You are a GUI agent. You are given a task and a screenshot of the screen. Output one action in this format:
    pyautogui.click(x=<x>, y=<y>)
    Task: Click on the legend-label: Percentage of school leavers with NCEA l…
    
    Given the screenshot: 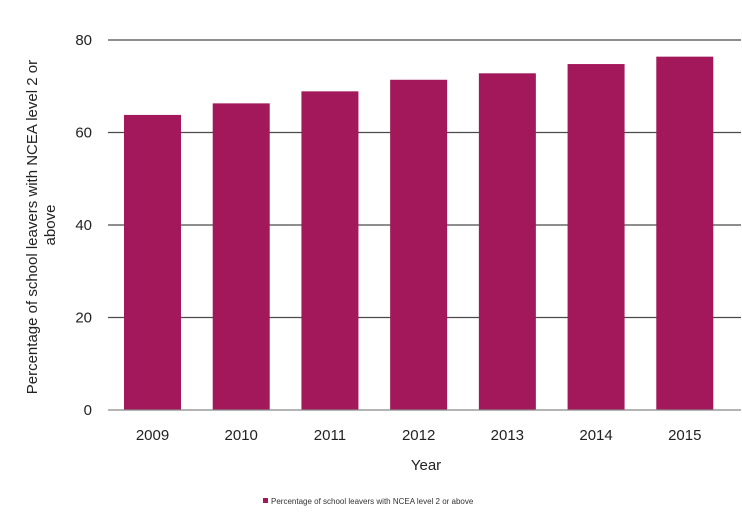 What is the action you would take?
    pyautogui.click(x=372, y=501)
    